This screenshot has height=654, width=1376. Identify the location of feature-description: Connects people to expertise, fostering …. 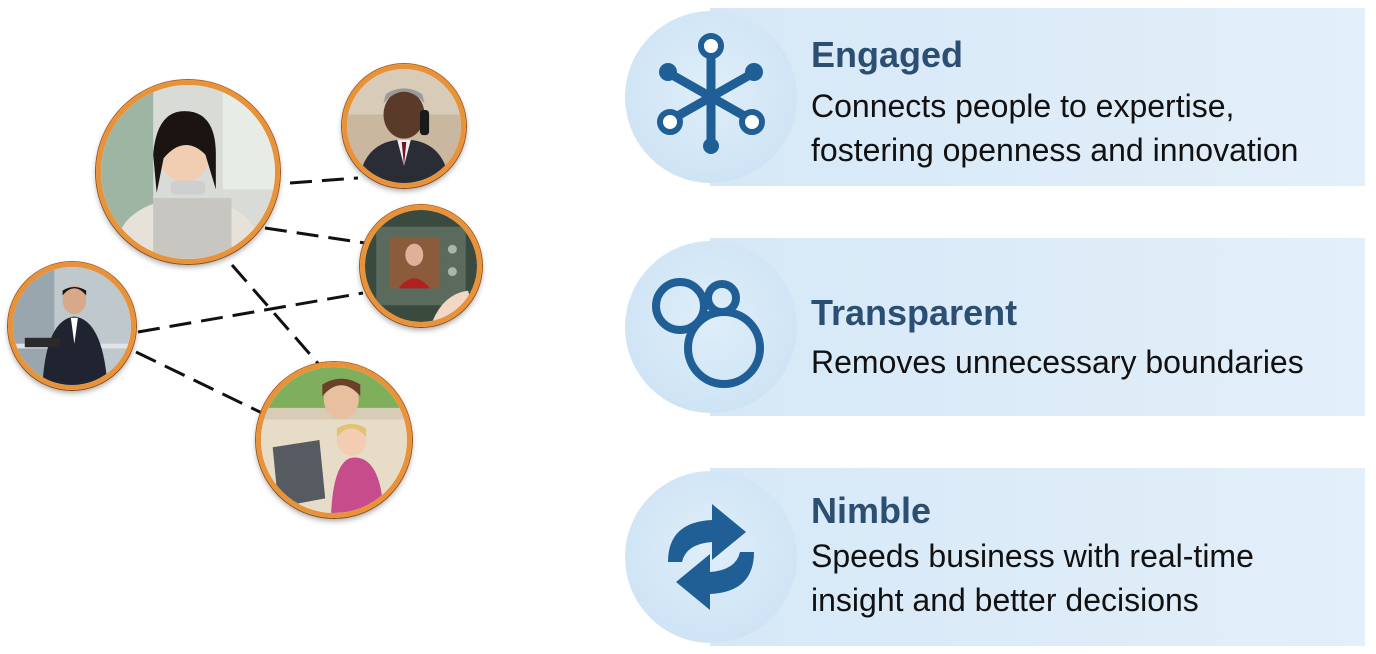
(1055, 128).